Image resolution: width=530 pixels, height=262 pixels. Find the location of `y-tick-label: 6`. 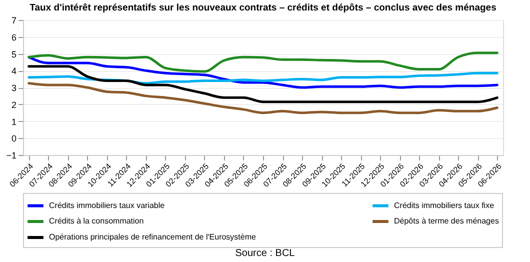

y-tick-label: 6 is located at coordinates (13, 37).